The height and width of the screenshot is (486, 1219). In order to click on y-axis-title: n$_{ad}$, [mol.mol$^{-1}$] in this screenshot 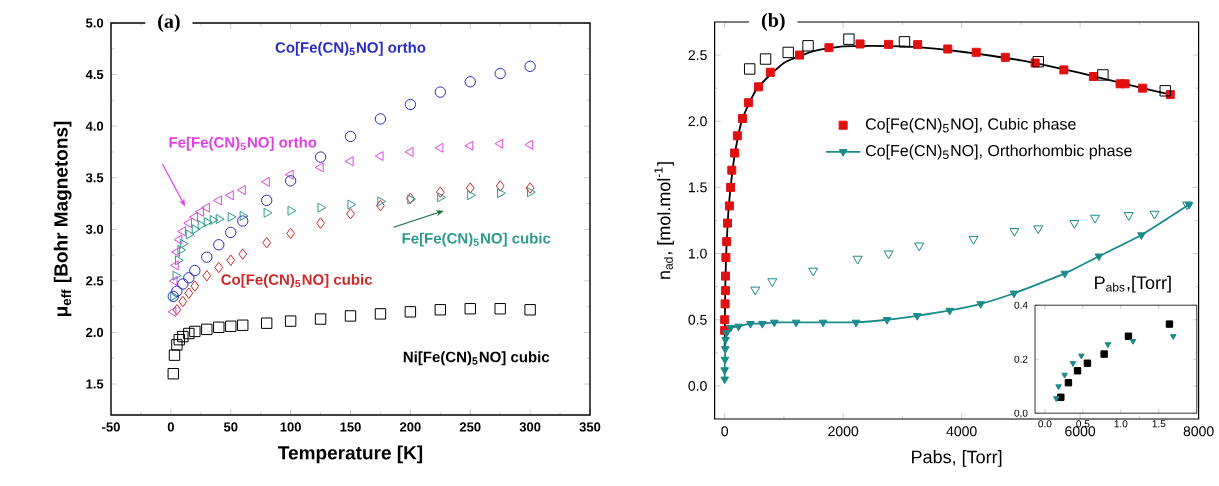, I will do `click(664, 220)`.